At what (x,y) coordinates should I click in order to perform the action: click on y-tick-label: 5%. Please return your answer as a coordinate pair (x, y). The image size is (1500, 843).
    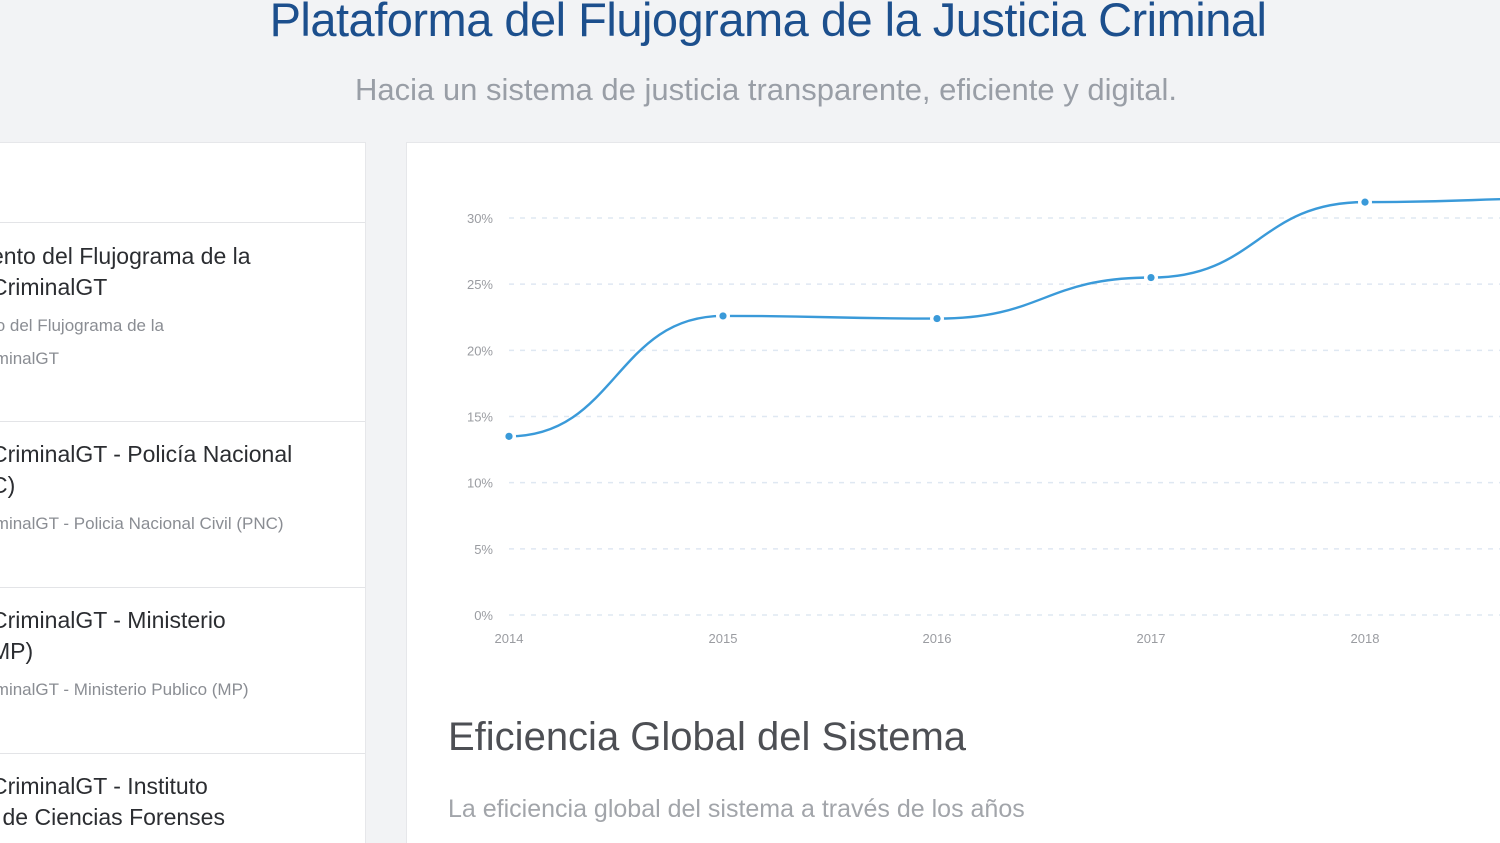
    Looking at the image, I should click on (483, 549).